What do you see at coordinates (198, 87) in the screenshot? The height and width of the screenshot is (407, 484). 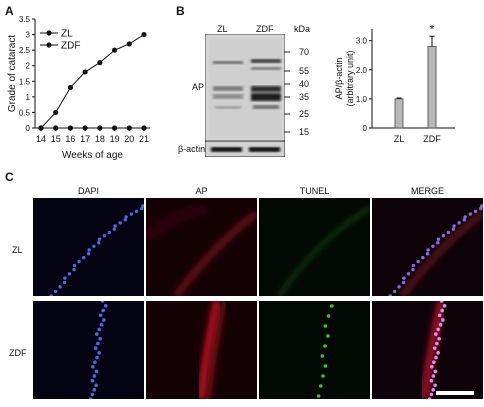 I see `blot-band-label: AP` at bounding box center [198, 87].